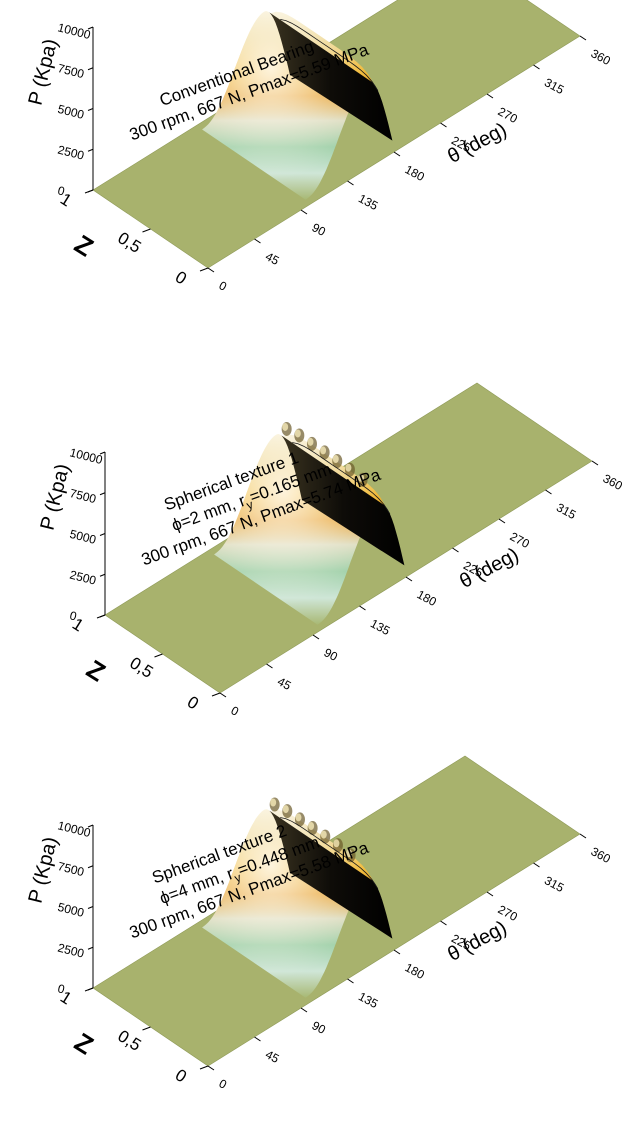 The height and width of the screenshot is (1147, 643). I want to click on p0-p-tick-label: 5000, so click(71, 112).